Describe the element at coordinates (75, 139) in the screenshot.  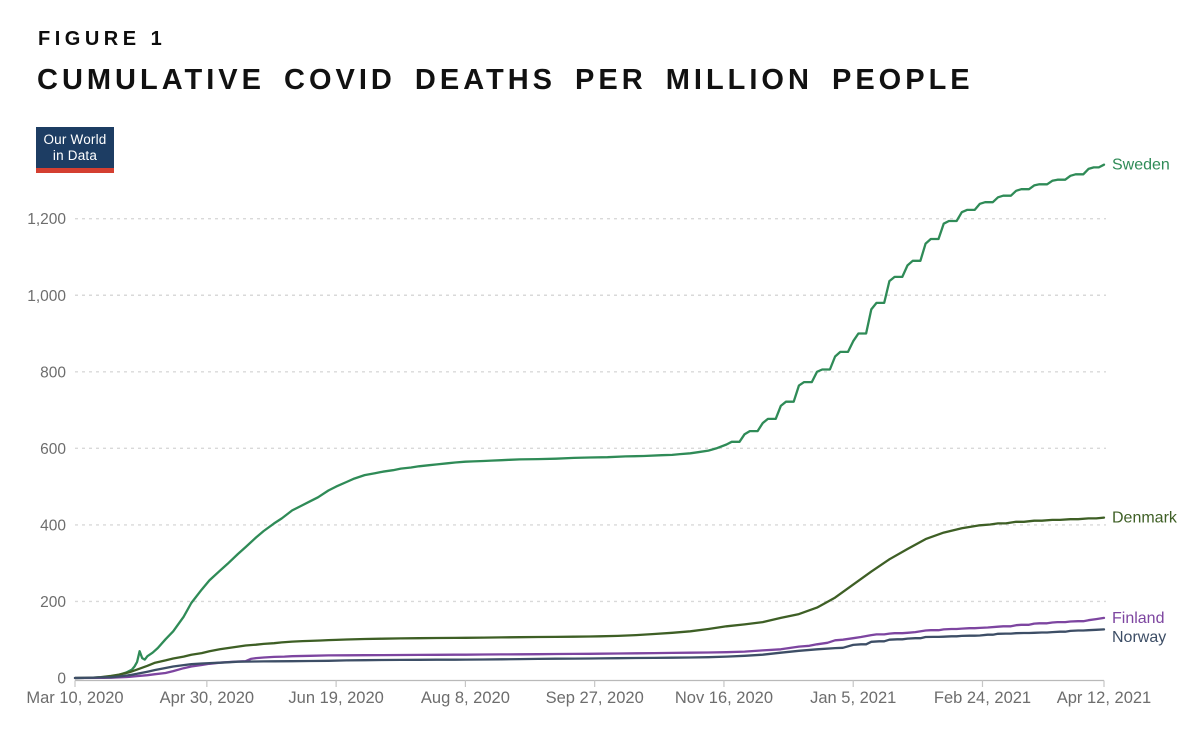
I see `owid-logo-line1: Our World` at that location.